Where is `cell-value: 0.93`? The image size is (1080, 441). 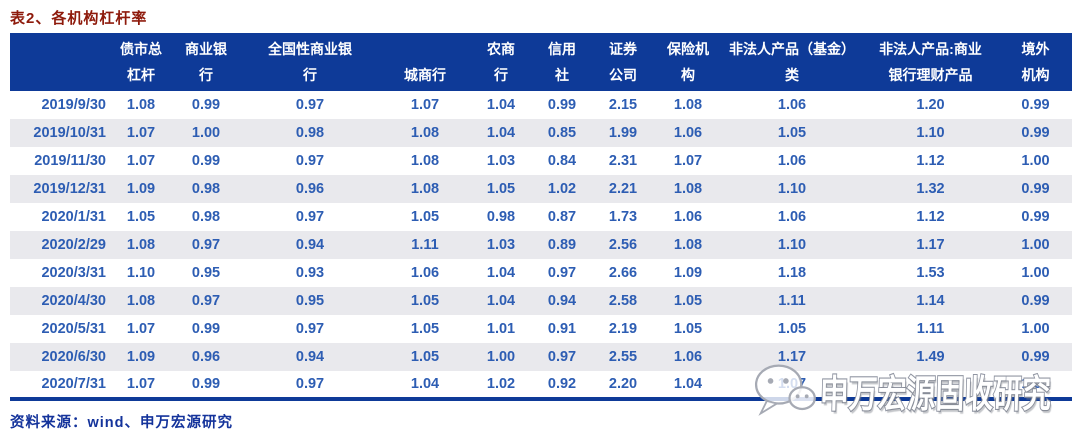
cell-value: 0.93 is located at coordinates (310, 273).